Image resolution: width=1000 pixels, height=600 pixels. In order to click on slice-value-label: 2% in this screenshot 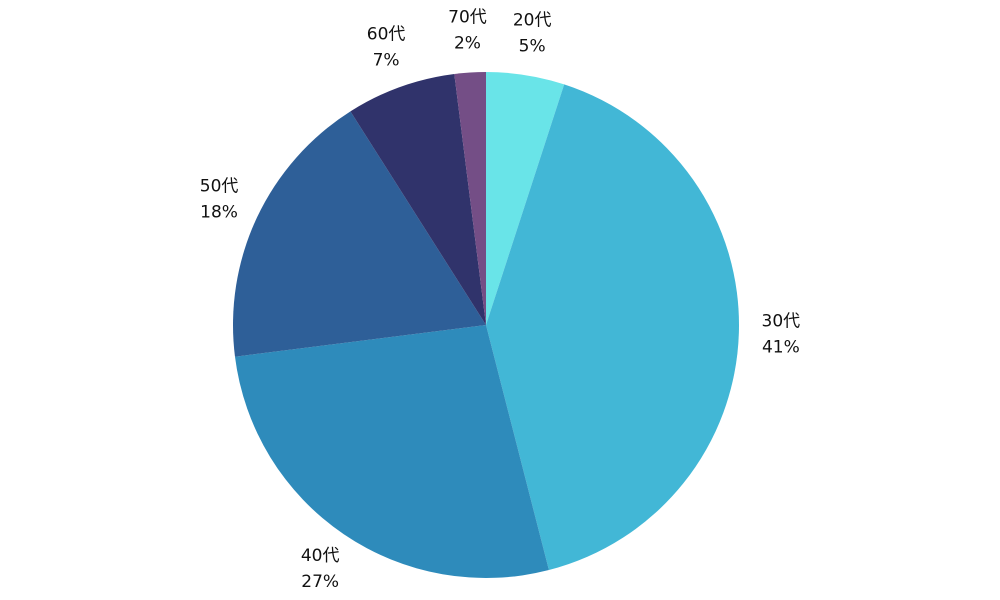, I will do `click(467, 44)`.